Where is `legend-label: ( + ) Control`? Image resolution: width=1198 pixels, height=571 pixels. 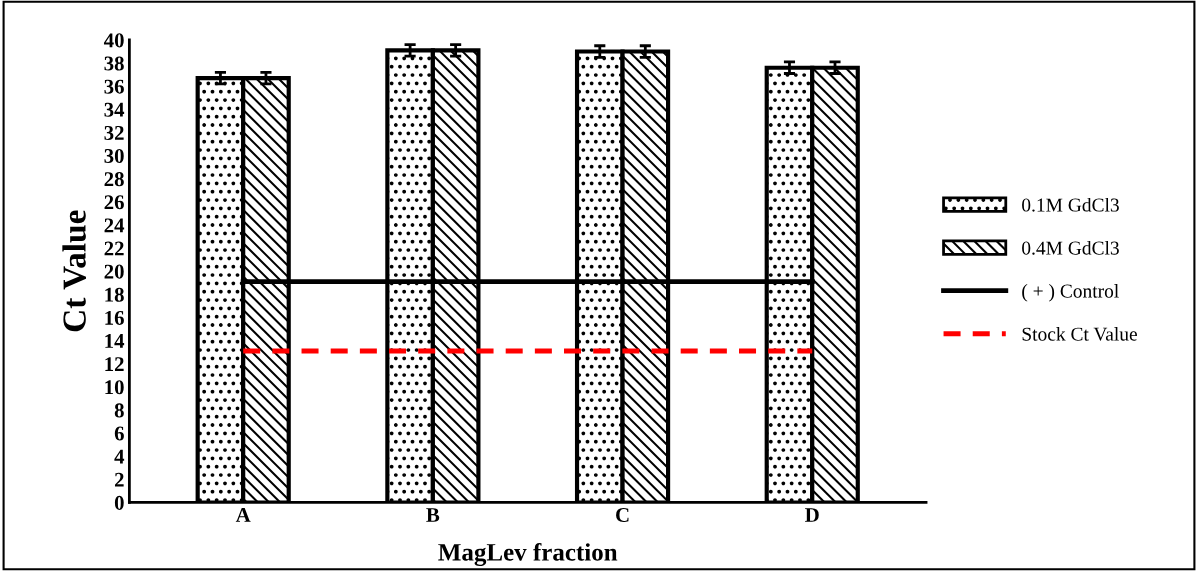
legend-label: ( + ) Control is located at coordinates (1070, 292).